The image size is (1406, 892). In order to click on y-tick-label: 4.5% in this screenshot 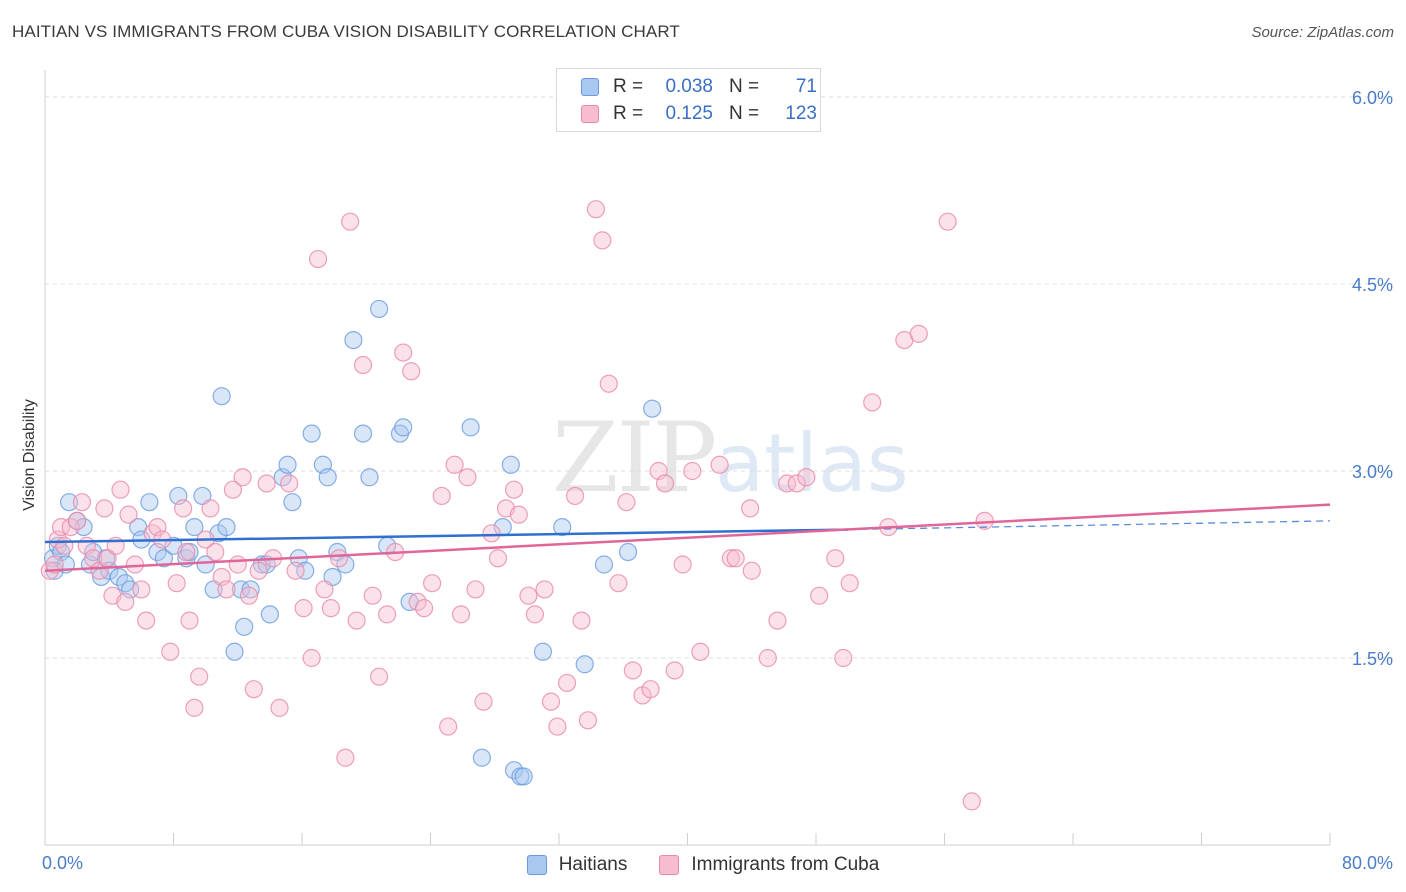, I will do `click(1372, 285)`.